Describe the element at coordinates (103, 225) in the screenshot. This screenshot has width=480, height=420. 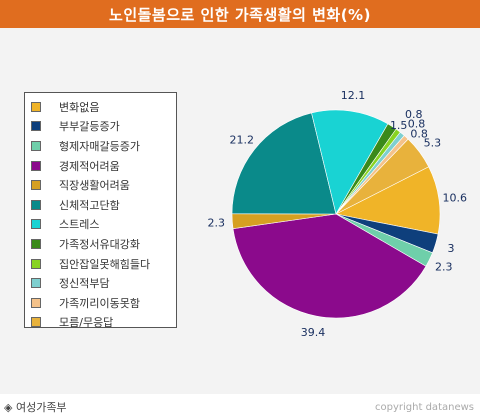
I see `legend-item: 스트레스` at that location.